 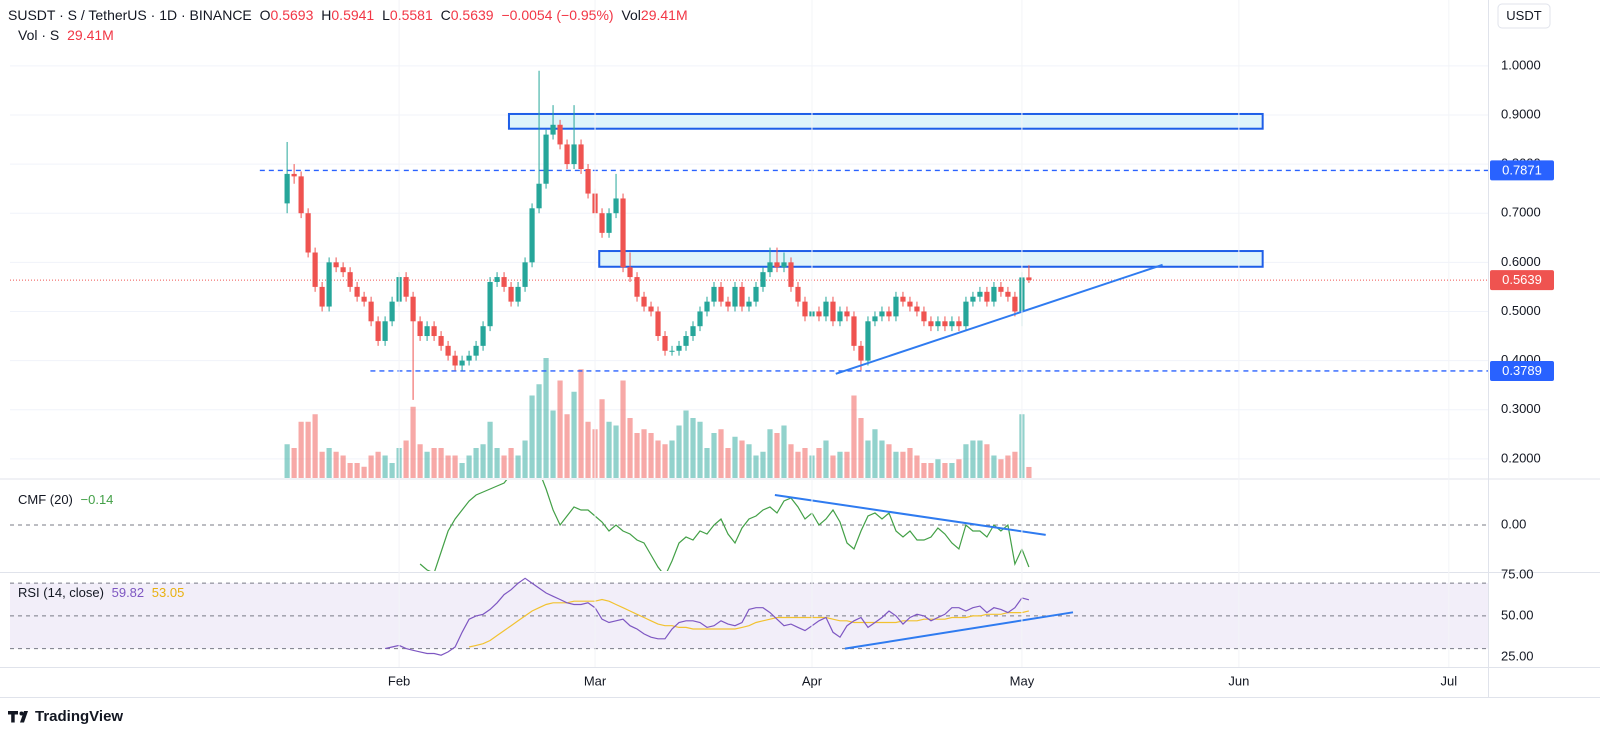 I want to click on logo-t, so click(x=13, y=717).